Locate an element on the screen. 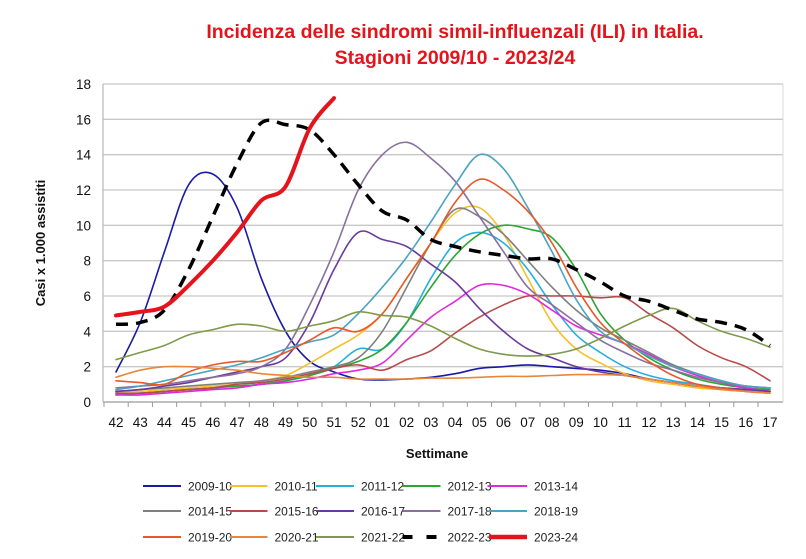 Image resolution: width=806 pixels, height=559 pixels. x-tick-label: 05 is located at coordinates (479, 422).